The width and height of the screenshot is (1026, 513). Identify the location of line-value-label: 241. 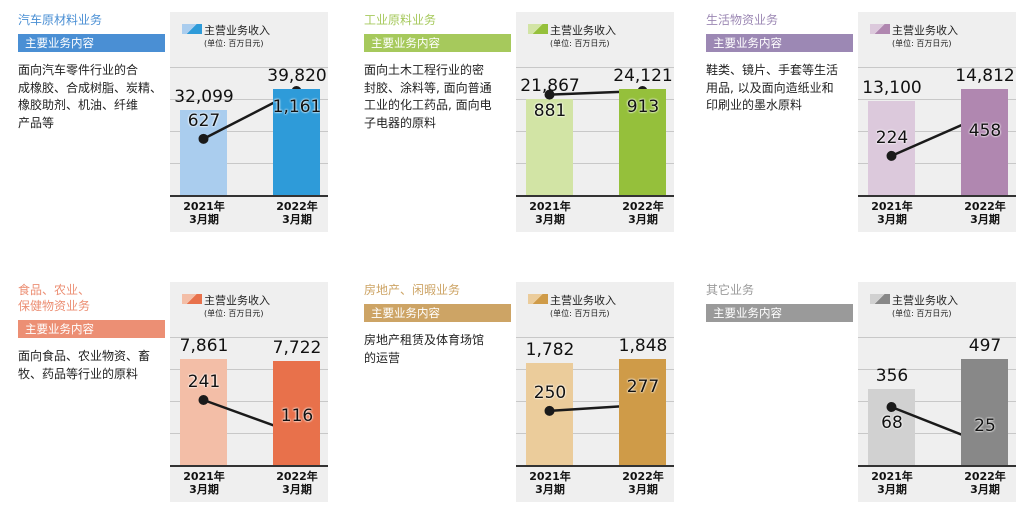
(204, 382).